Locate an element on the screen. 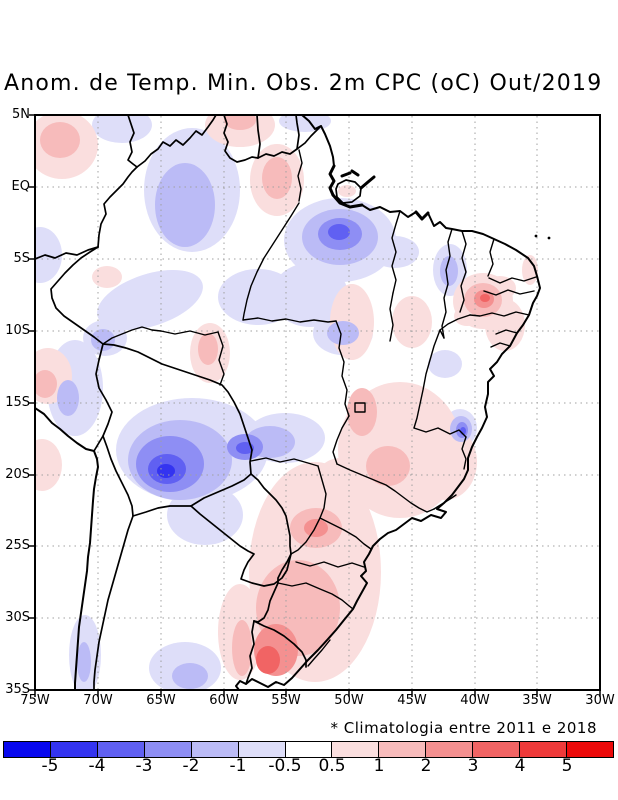  lon-label-35W: 35W is located at coordinates (537, 700).